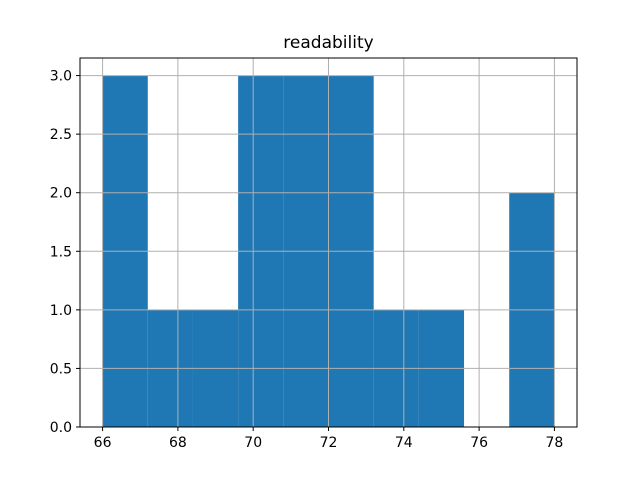 Image resolution: width=640 pixels, height=480 pixels. I want to click on y-tick-label: 1.0, so click(61, 311).